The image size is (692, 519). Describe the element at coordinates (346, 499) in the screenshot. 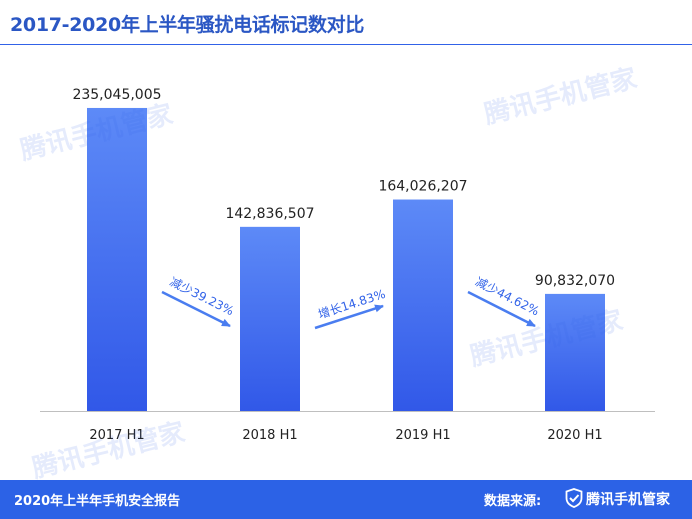

I see `footer-bar: 2020年上半年手机安全报告 数据来源: 腾讯手机管家` at that location.